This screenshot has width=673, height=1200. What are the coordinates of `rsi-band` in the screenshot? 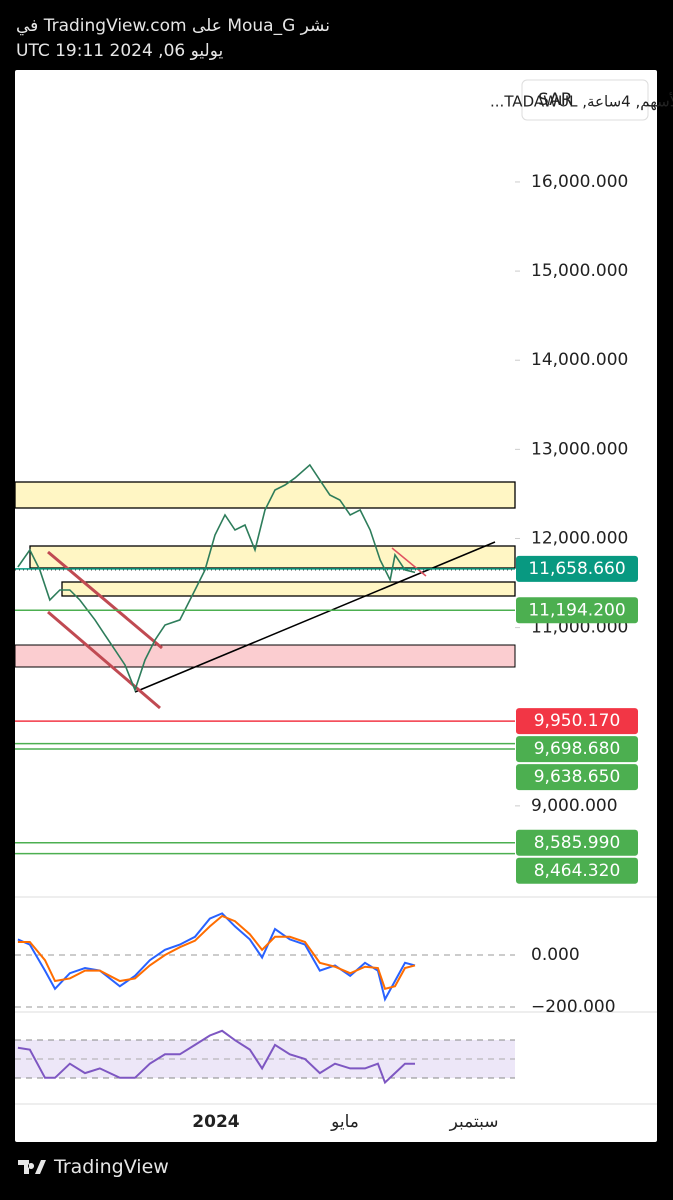 It's located at (265, 1059).